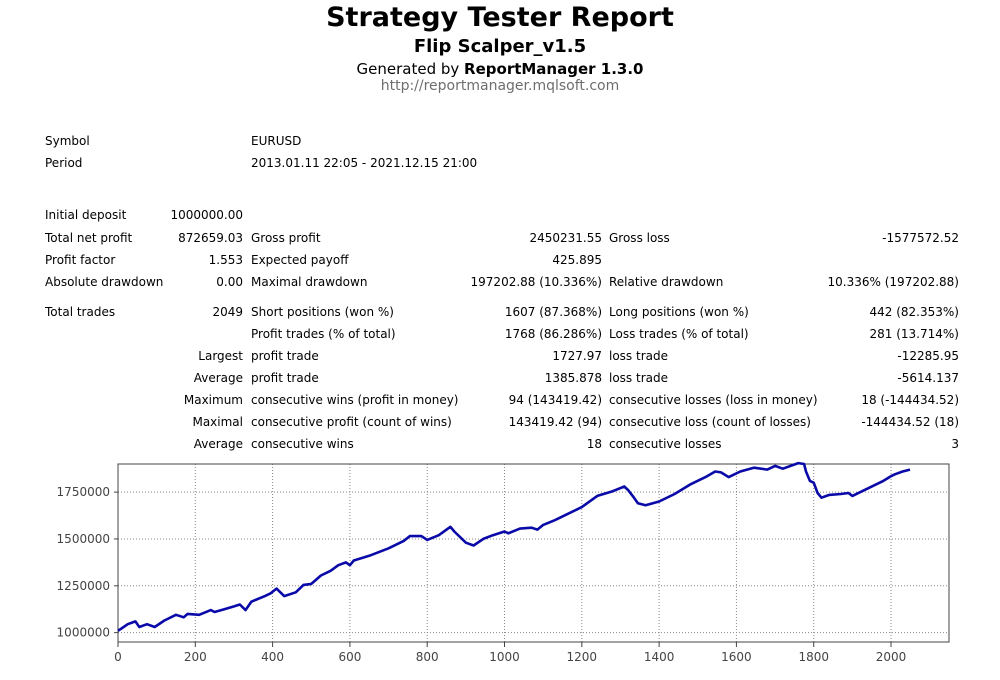  I want to click on maximal-consec-profit-label: consecutive profit (count of wins), so click(351, 422).